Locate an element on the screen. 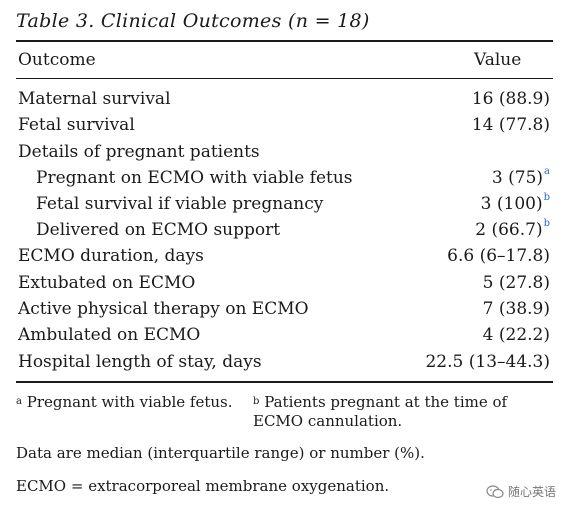 Image resolution: width=574 pixels, height=514 pixels. watermark-text: 随心英语 is located at coordinates (531, 492).